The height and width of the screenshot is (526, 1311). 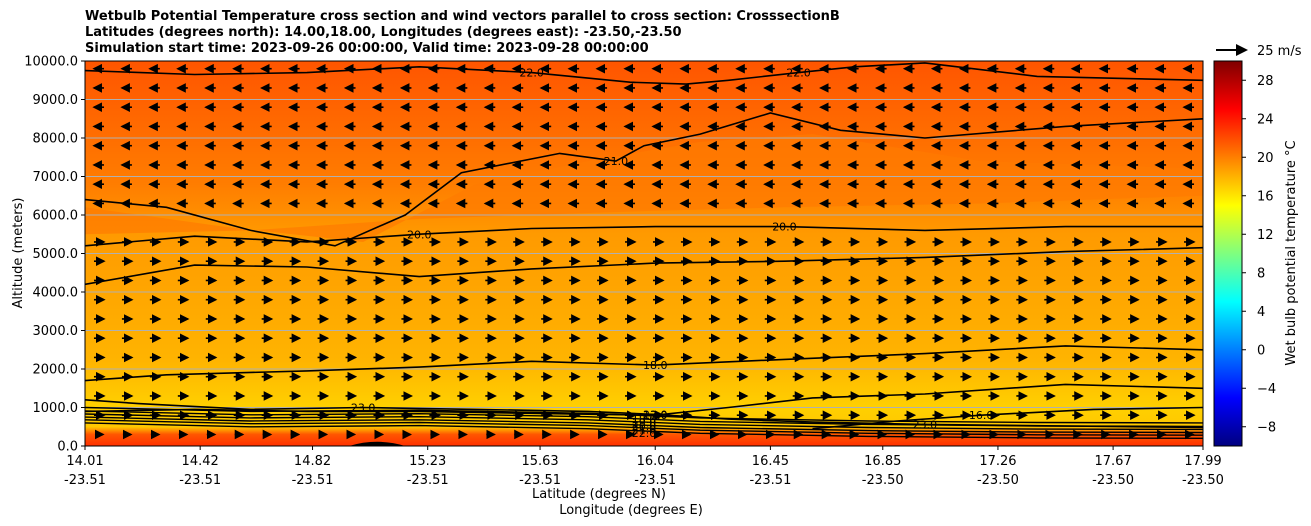 I want to click on colorbar-tick-label: 28, so click(x=1265, y=81).